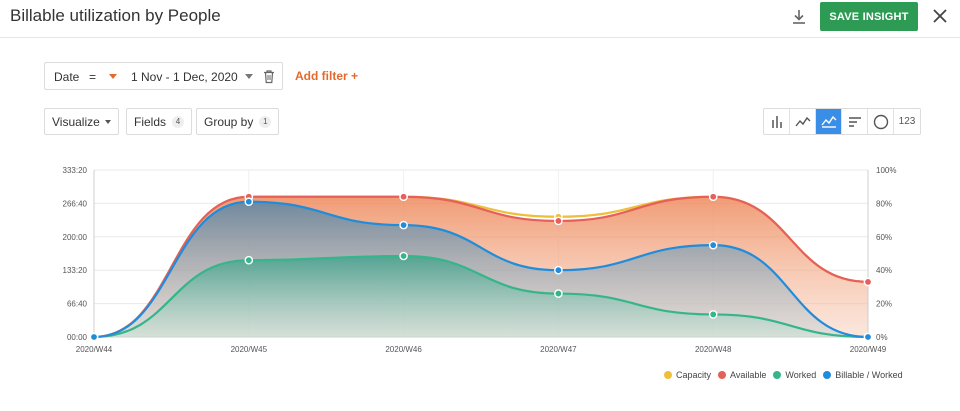 Image resolution: width=960 pixels, height=411 pixels. Describe the element at coordinates (77, 337) in the screenshot. I see `y-left-tick-label: 00:00` at that location.